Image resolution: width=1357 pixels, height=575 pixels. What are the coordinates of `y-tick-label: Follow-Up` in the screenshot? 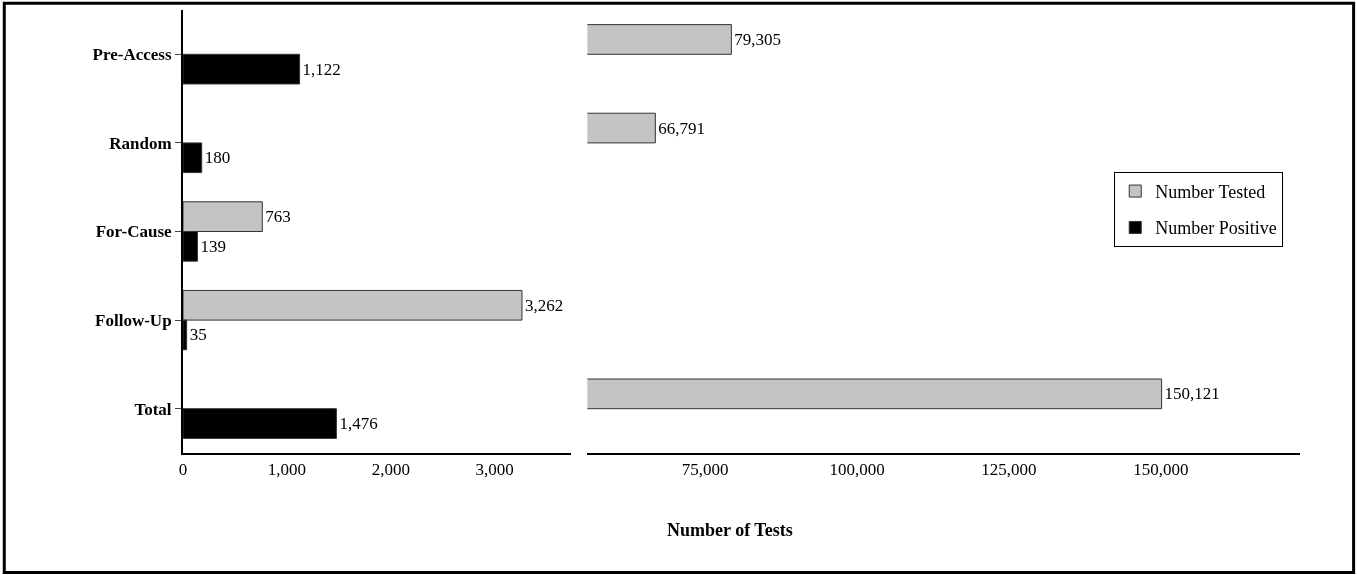 It's located at (133, 321).